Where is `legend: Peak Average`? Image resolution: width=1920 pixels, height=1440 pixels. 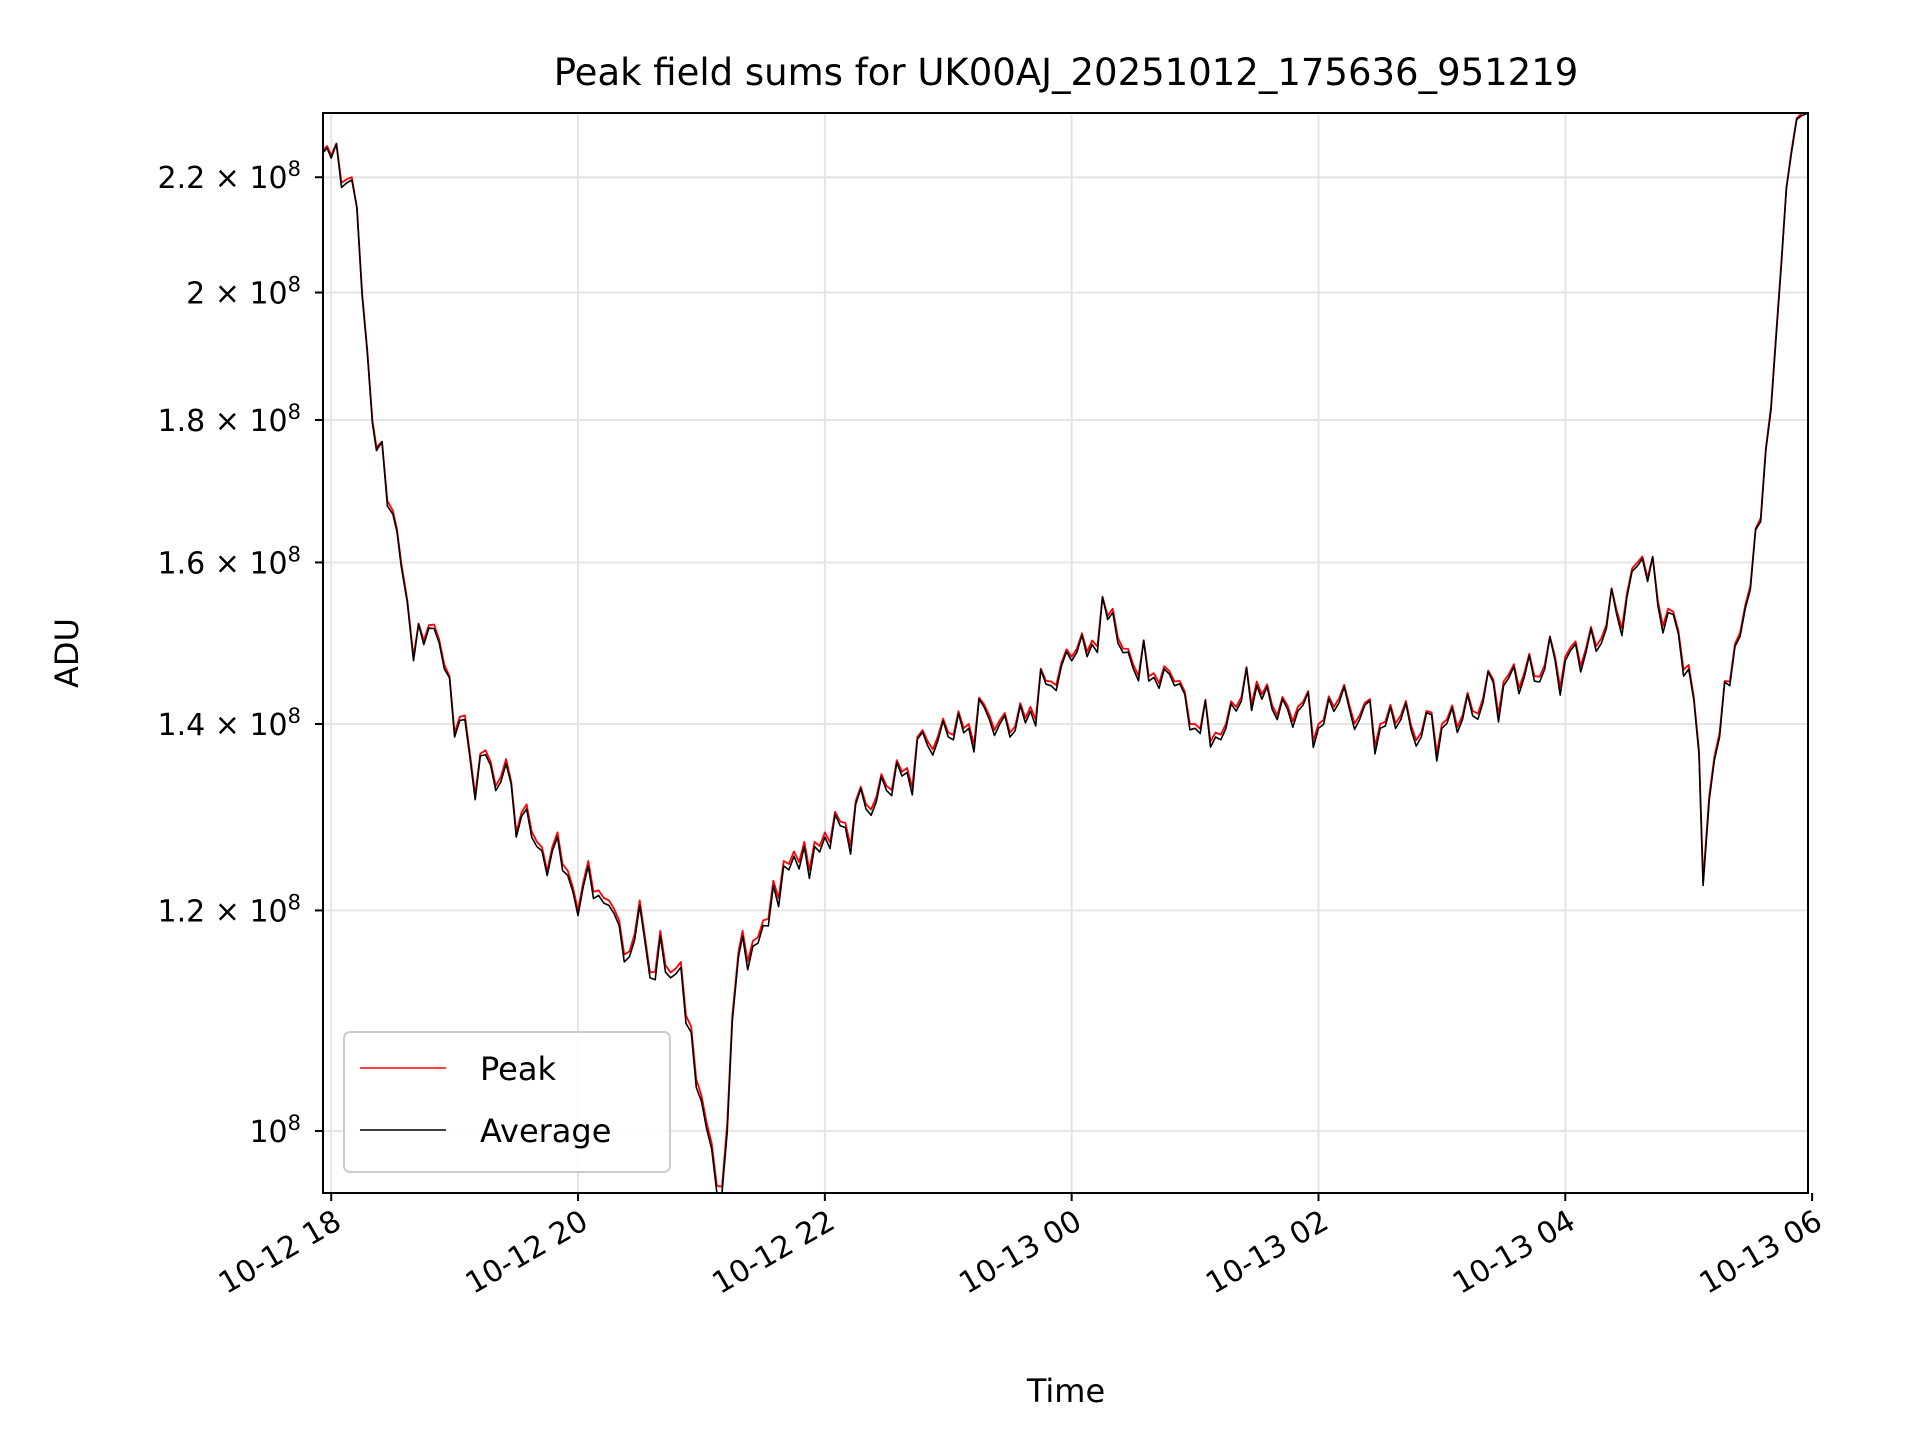
legend: Peak Average is located at coordinates (507, 1102).